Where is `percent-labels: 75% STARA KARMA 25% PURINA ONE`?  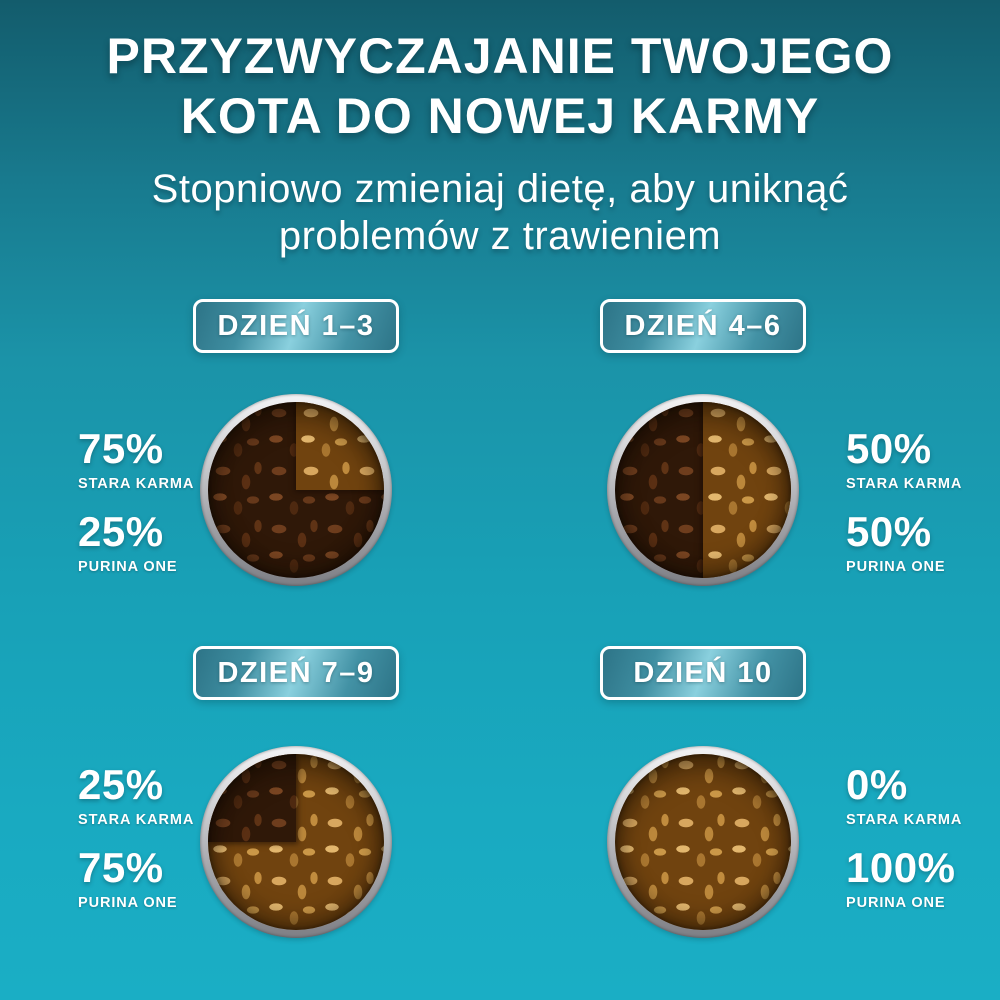 percent-labels: 75% STARA KARMA 25% PURINA ONE is located at coordinates (136, 500).